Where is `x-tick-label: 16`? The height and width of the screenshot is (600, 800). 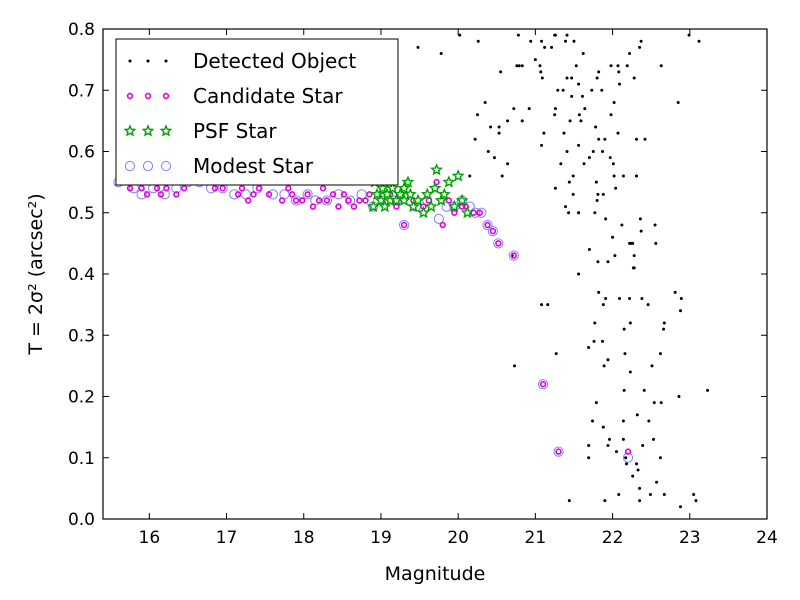
x-tick-label: 16 is located at coordinates (150, 538).